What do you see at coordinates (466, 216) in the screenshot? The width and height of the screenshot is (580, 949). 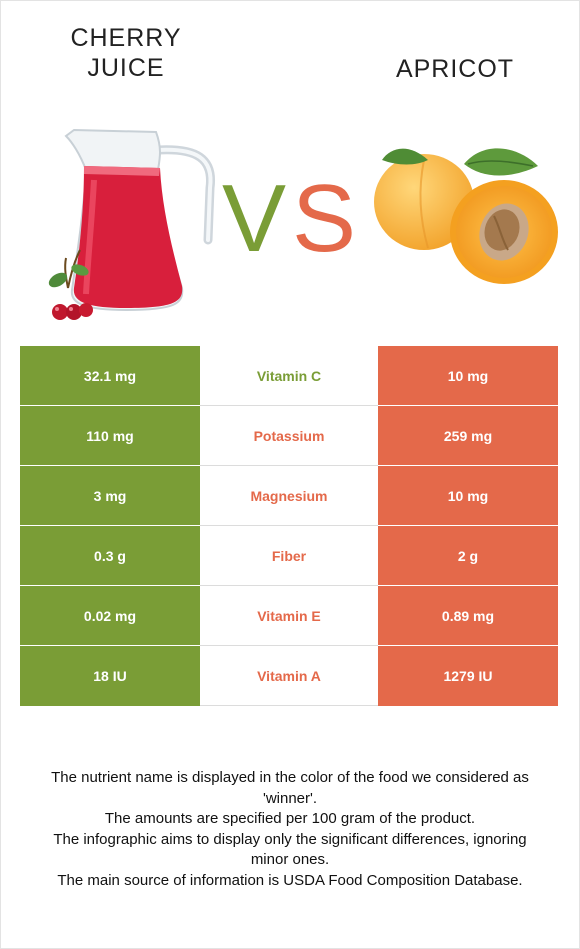 I see `apricot-image` at bounding box center [466, 216].